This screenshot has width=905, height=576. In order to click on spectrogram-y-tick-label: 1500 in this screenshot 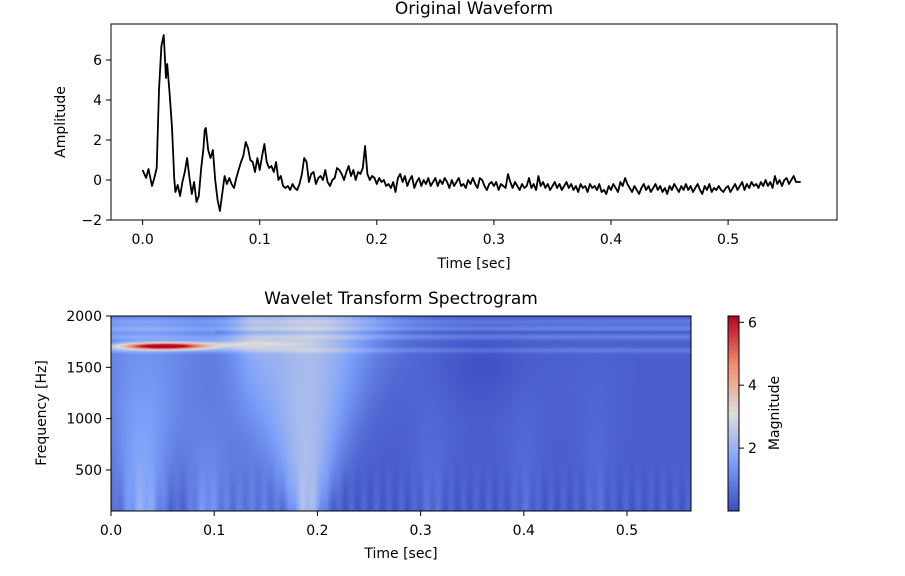, I will do `click(84, 368)`.